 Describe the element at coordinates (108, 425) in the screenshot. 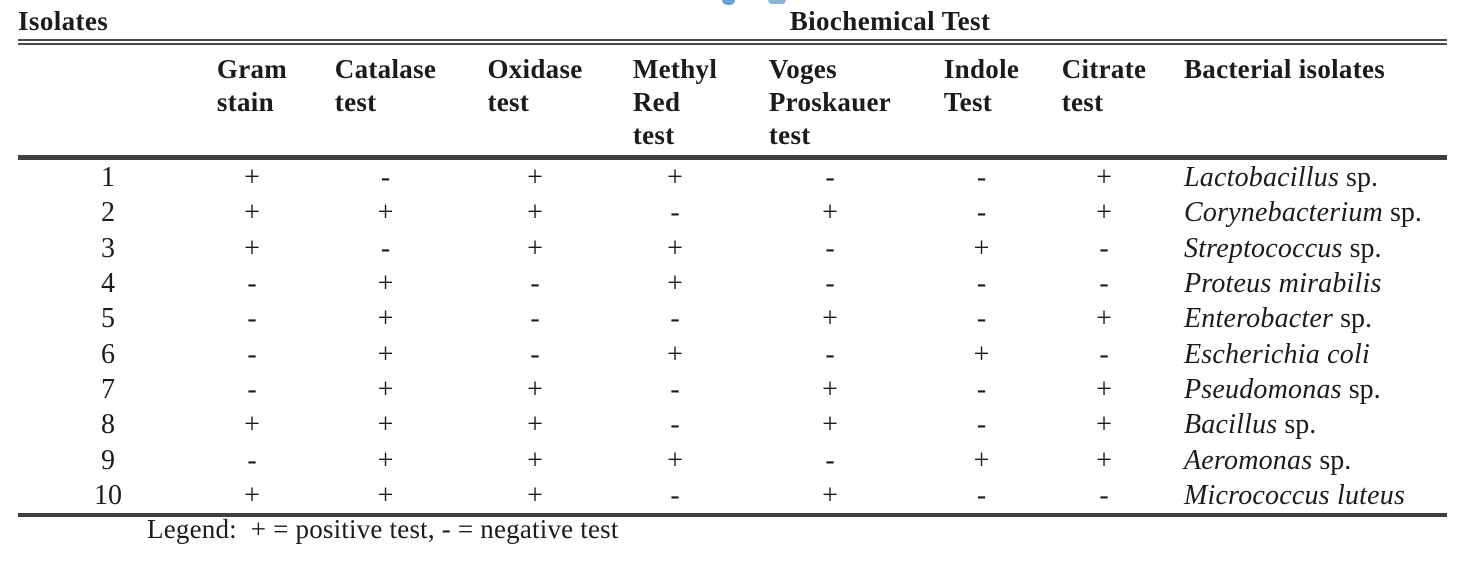

I see `isolate-number: 8` at that location.